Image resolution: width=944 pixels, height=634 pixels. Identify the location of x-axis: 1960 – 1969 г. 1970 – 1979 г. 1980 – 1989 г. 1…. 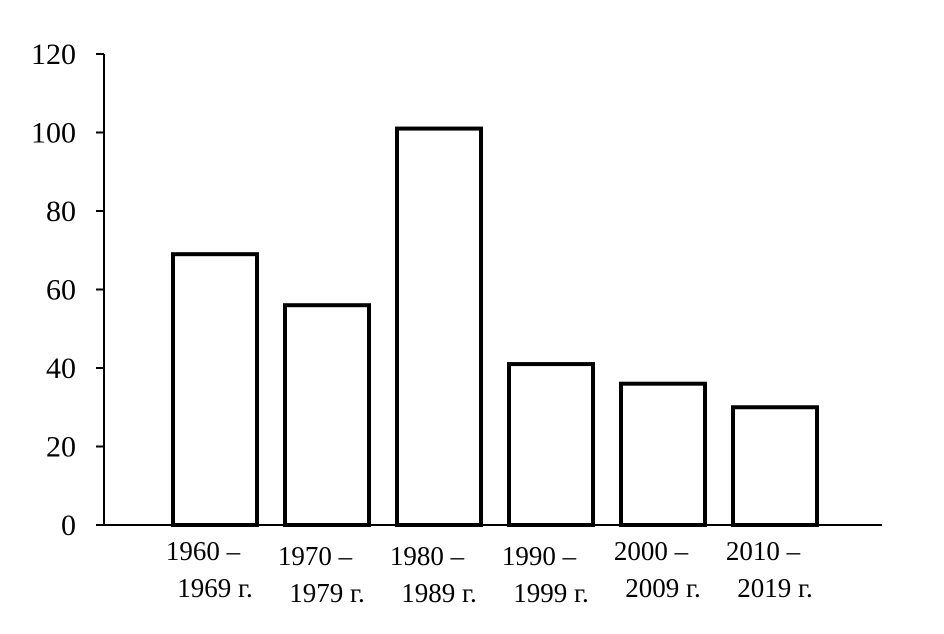
(493, 566).